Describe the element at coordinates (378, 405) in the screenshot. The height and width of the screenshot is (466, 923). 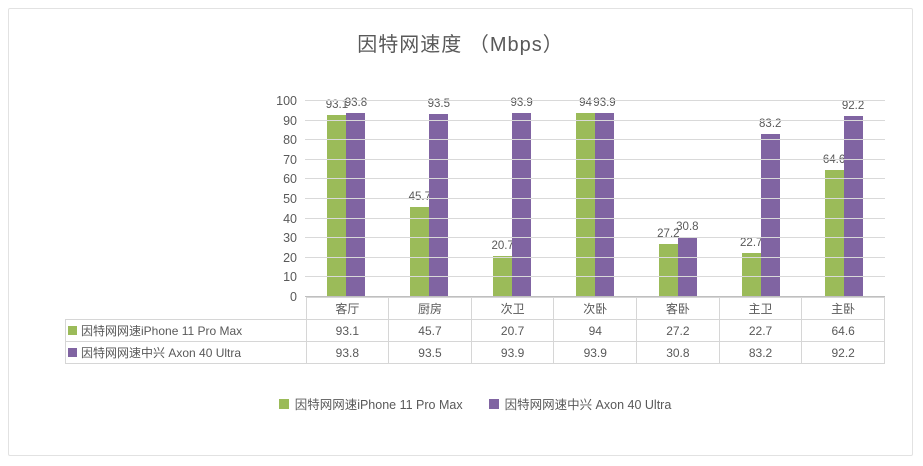
I see `legend-label: 因特网网速iPhone 11 Pro Max` at that location.